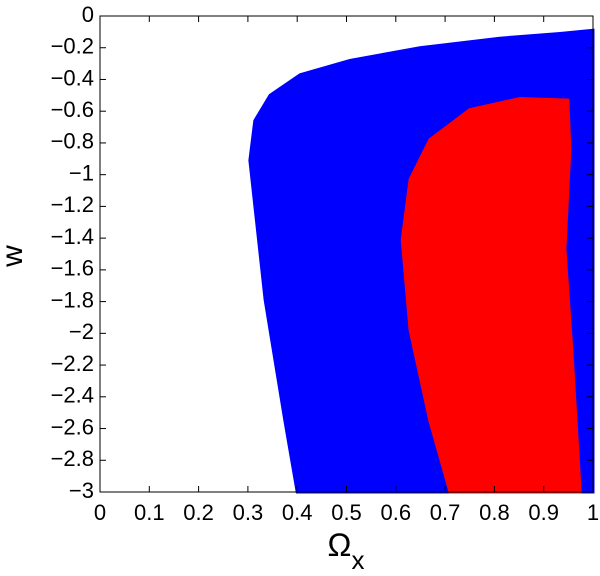 The image size is (600, 576). What do you see at coordinates (72, 109) in the screenshot?
I see `y-tick-label: −0.6` at bounding box center [72, 109].